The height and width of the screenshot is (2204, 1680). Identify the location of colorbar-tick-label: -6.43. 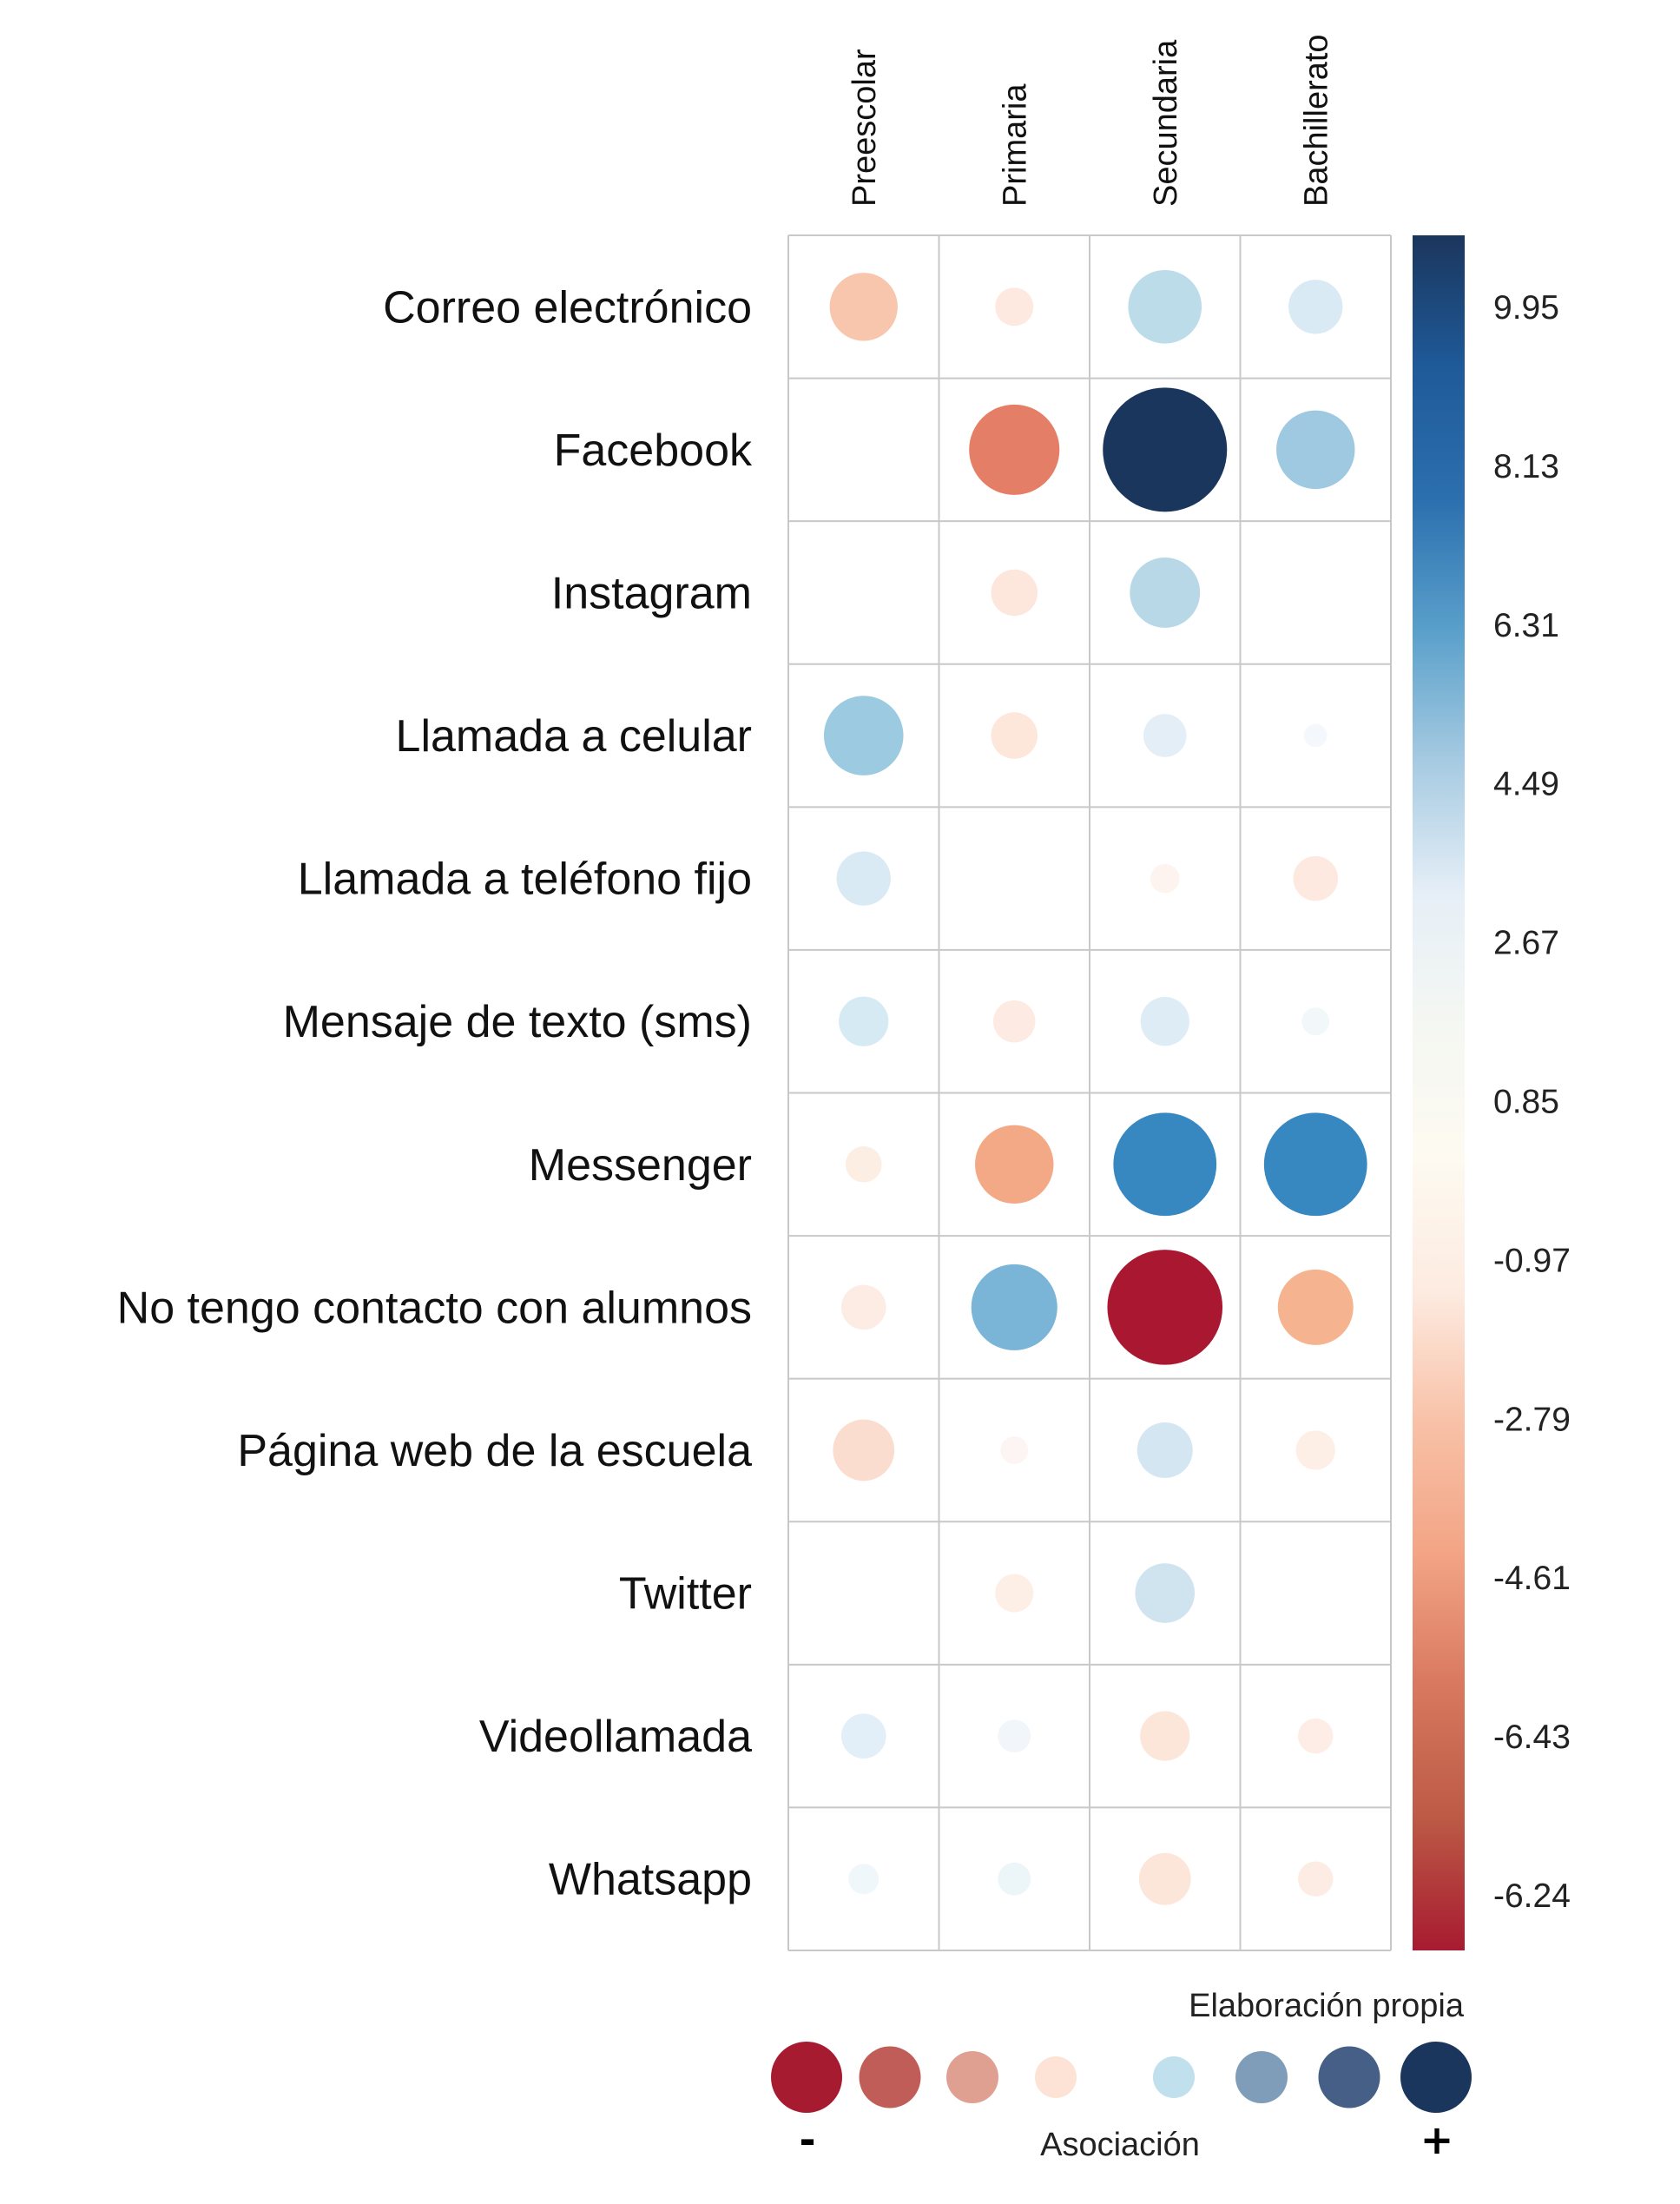
(1532, 1737).